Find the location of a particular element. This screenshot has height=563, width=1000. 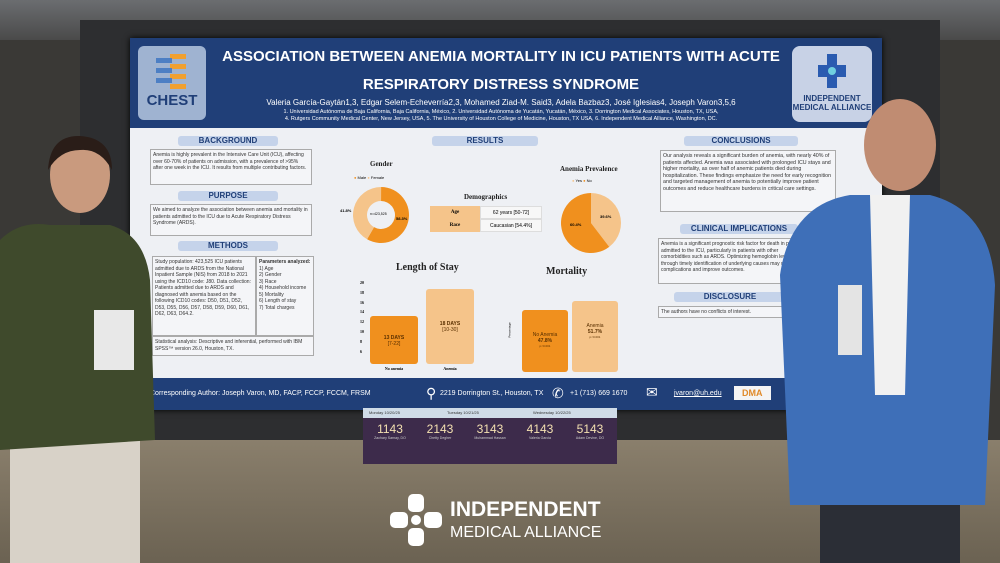

los-tick: 18 is located at coordinates (362, 292).